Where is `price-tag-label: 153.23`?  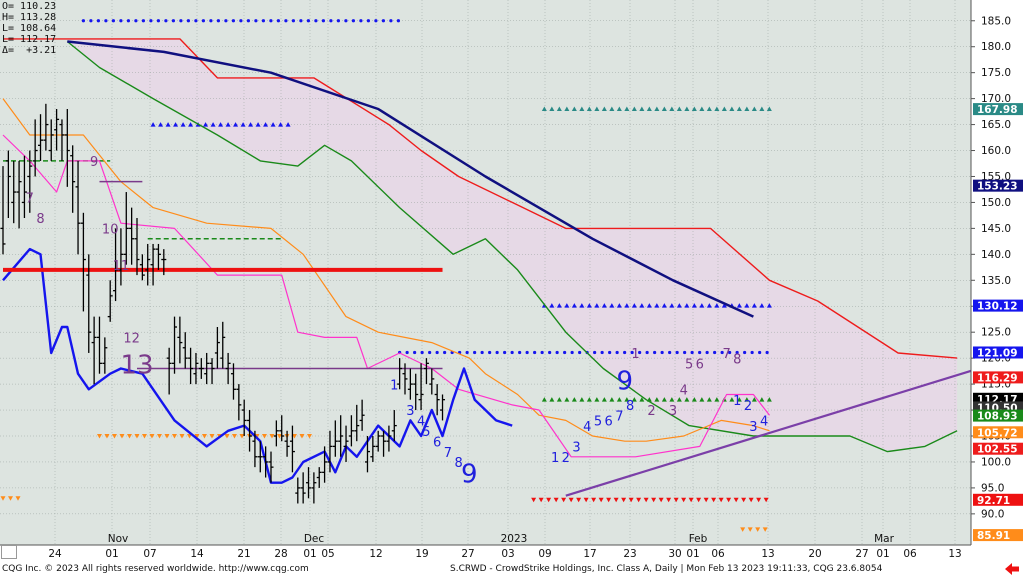 price-tag-label: 153.23 is located at coordinates (997, 187).